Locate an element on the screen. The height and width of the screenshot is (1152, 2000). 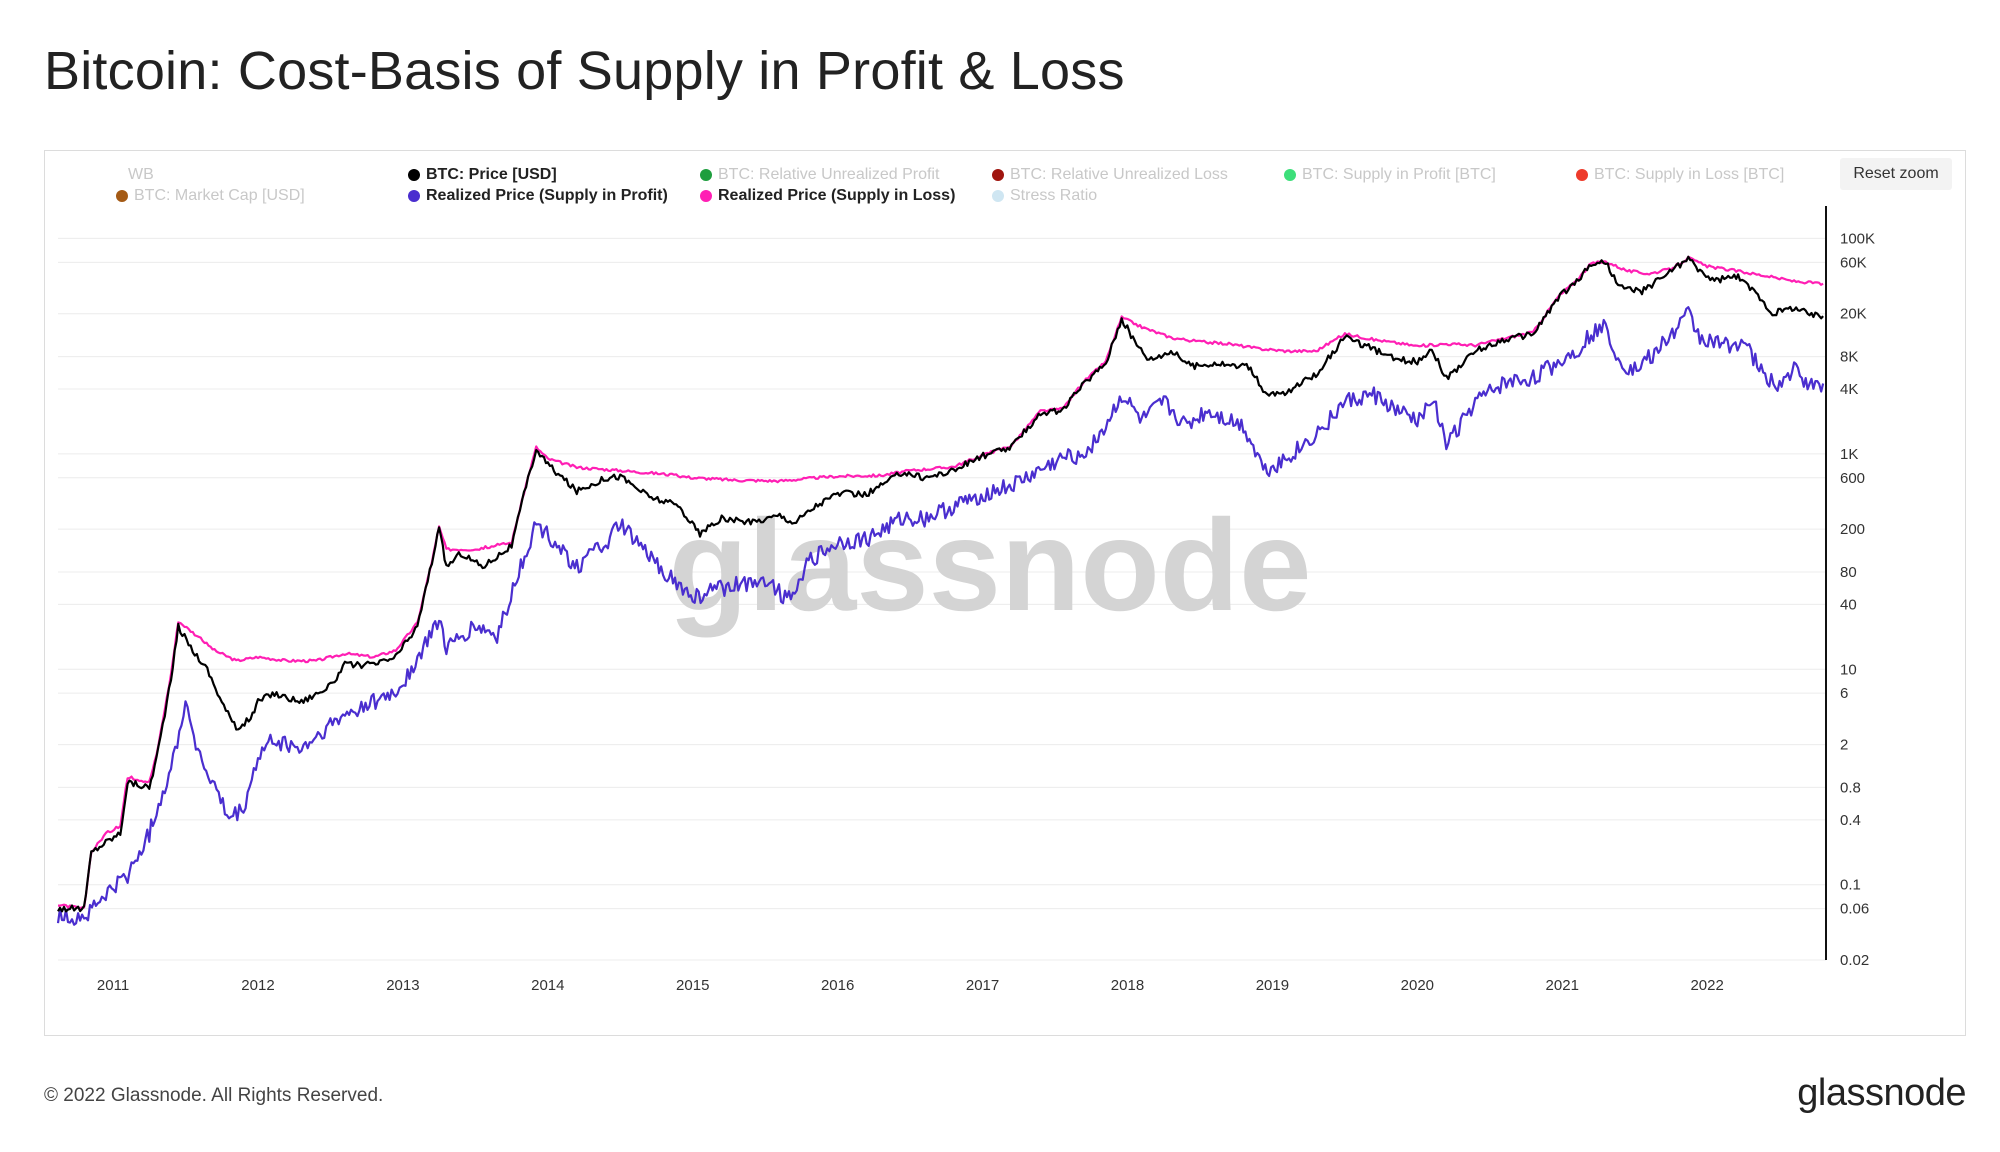
y-tick-label: 0.1 is located at coordinates (1850, 885).